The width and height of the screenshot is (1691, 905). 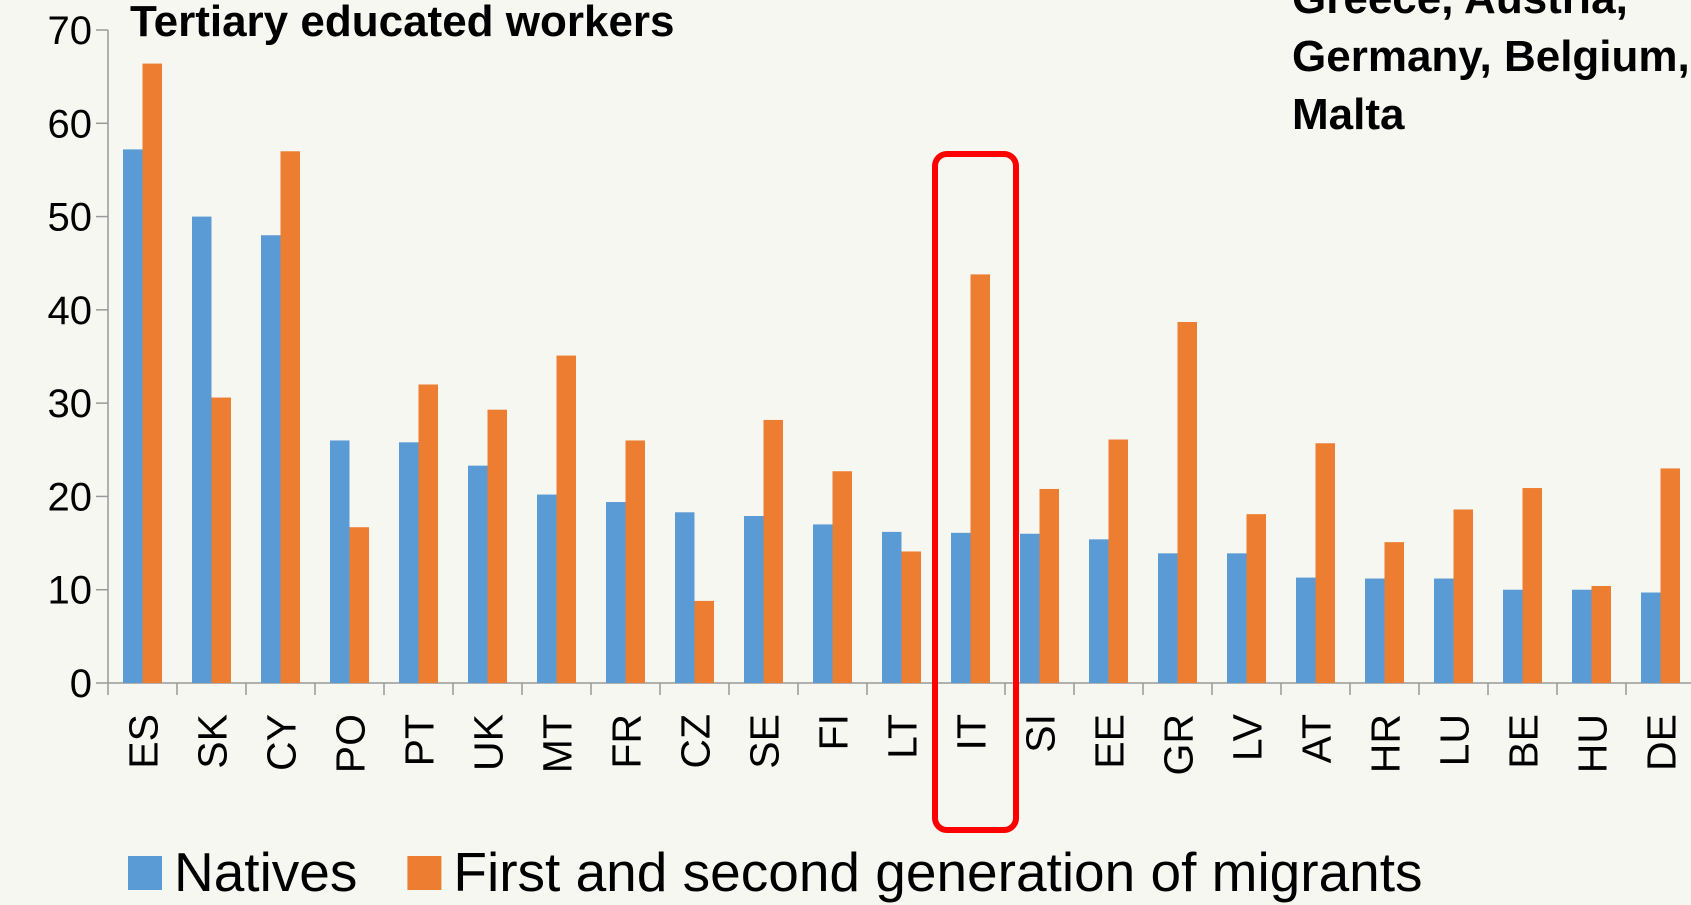 I want to click on x-tick-label: HR, so click(x=1386, y=743).